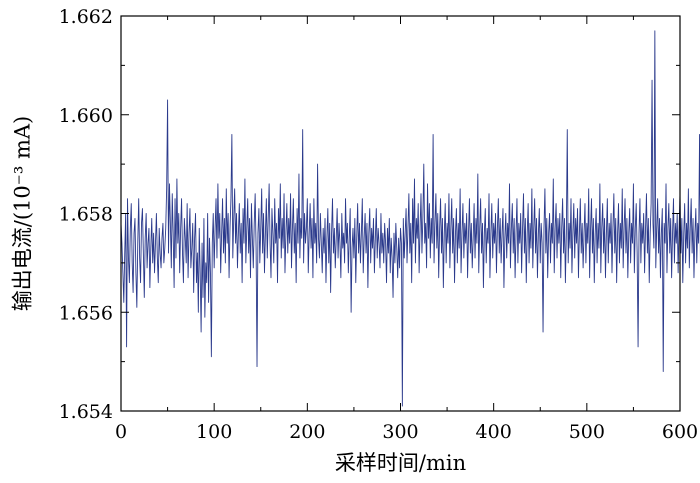 This screenshot has height=483, width=700. I want to click on y-axis-title: 输出电流/(10⁻³ mA), so click(23, 213).